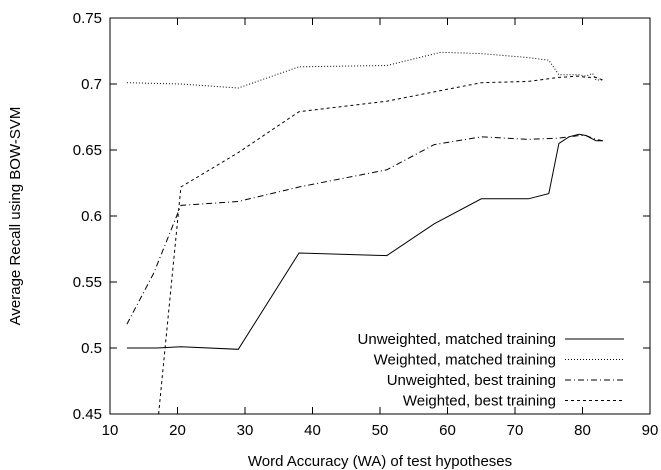 This screenshot has height=470, width=661. What do you see at coordinates (312, 430) in the screenshot?
I see `x-tick-label: 40` at bounding box center [312, 430].